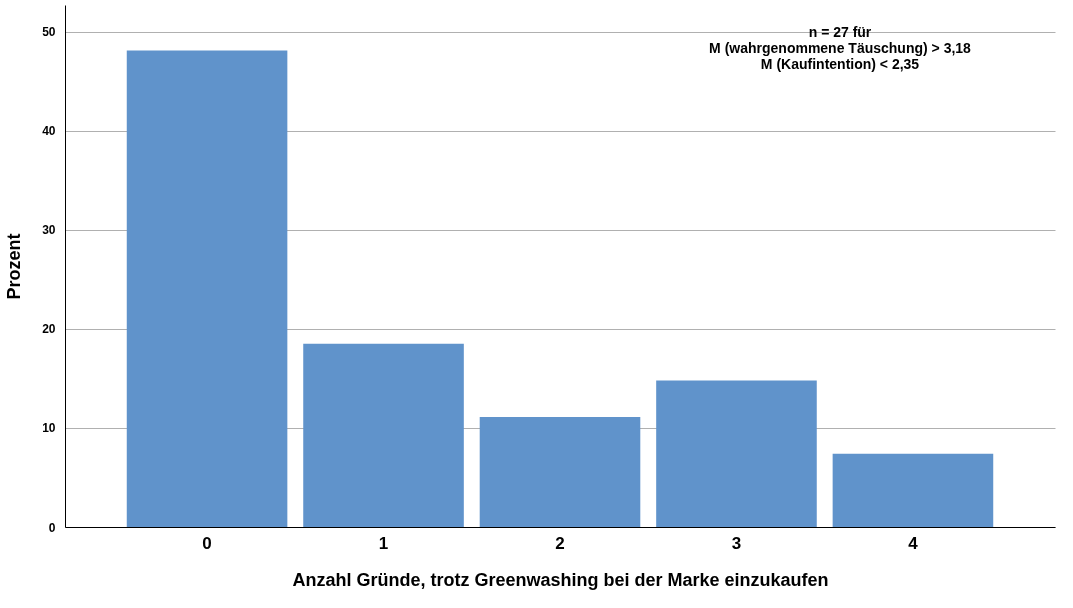 The height and width of the screenshot is (608, 1073). I want to click on x-tick-label: 0, so click(207, 543).